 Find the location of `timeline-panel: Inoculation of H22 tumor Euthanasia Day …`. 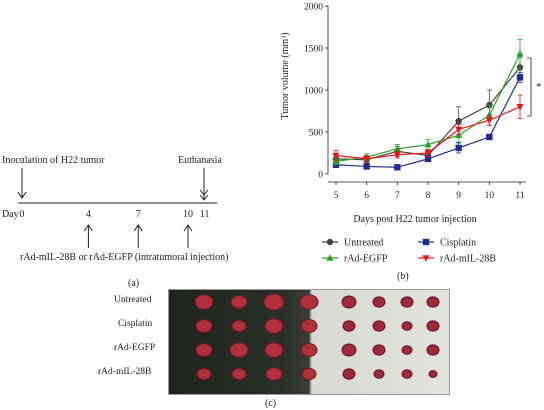

timeline-panel: Inoculation of H22 tumor Euthanasia Day … is located at coordinates (115, 222).